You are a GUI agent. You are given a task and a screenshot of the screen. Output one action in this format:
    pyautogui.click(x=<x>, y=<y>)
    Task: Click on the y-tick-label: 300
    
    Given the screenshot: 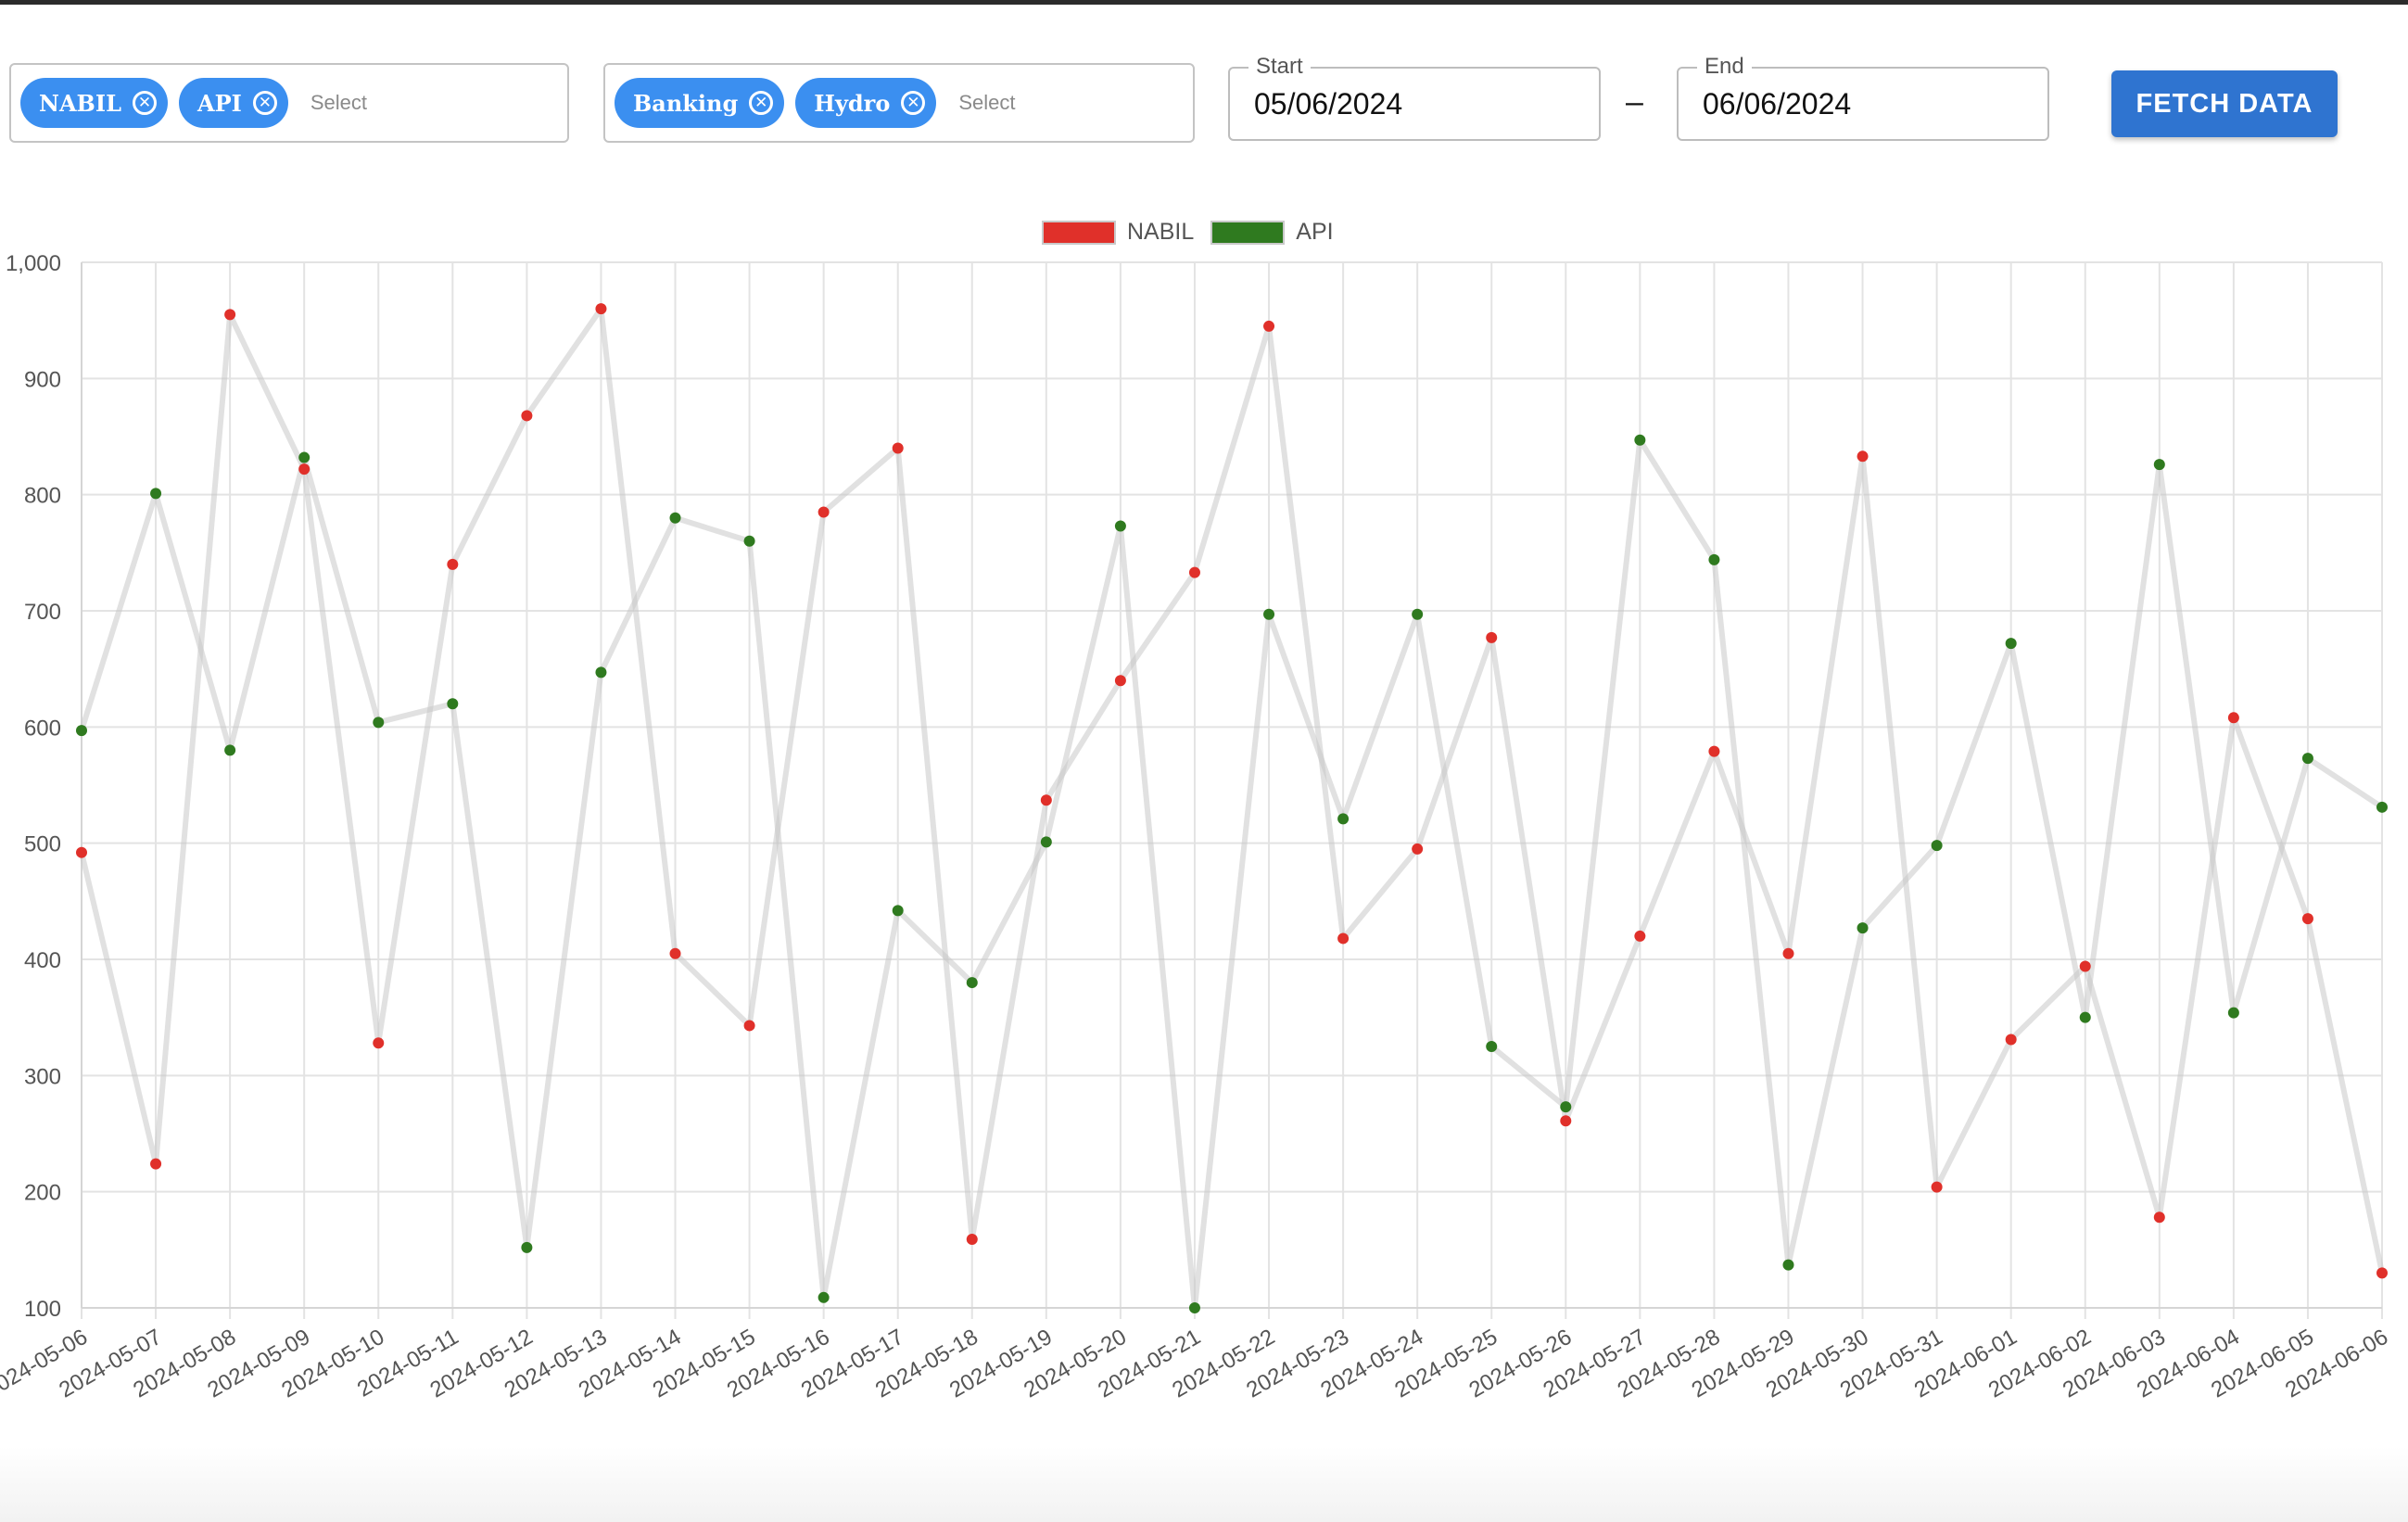 What is the action you would take?
    pyautogui.click(x=43, y=1076)
    